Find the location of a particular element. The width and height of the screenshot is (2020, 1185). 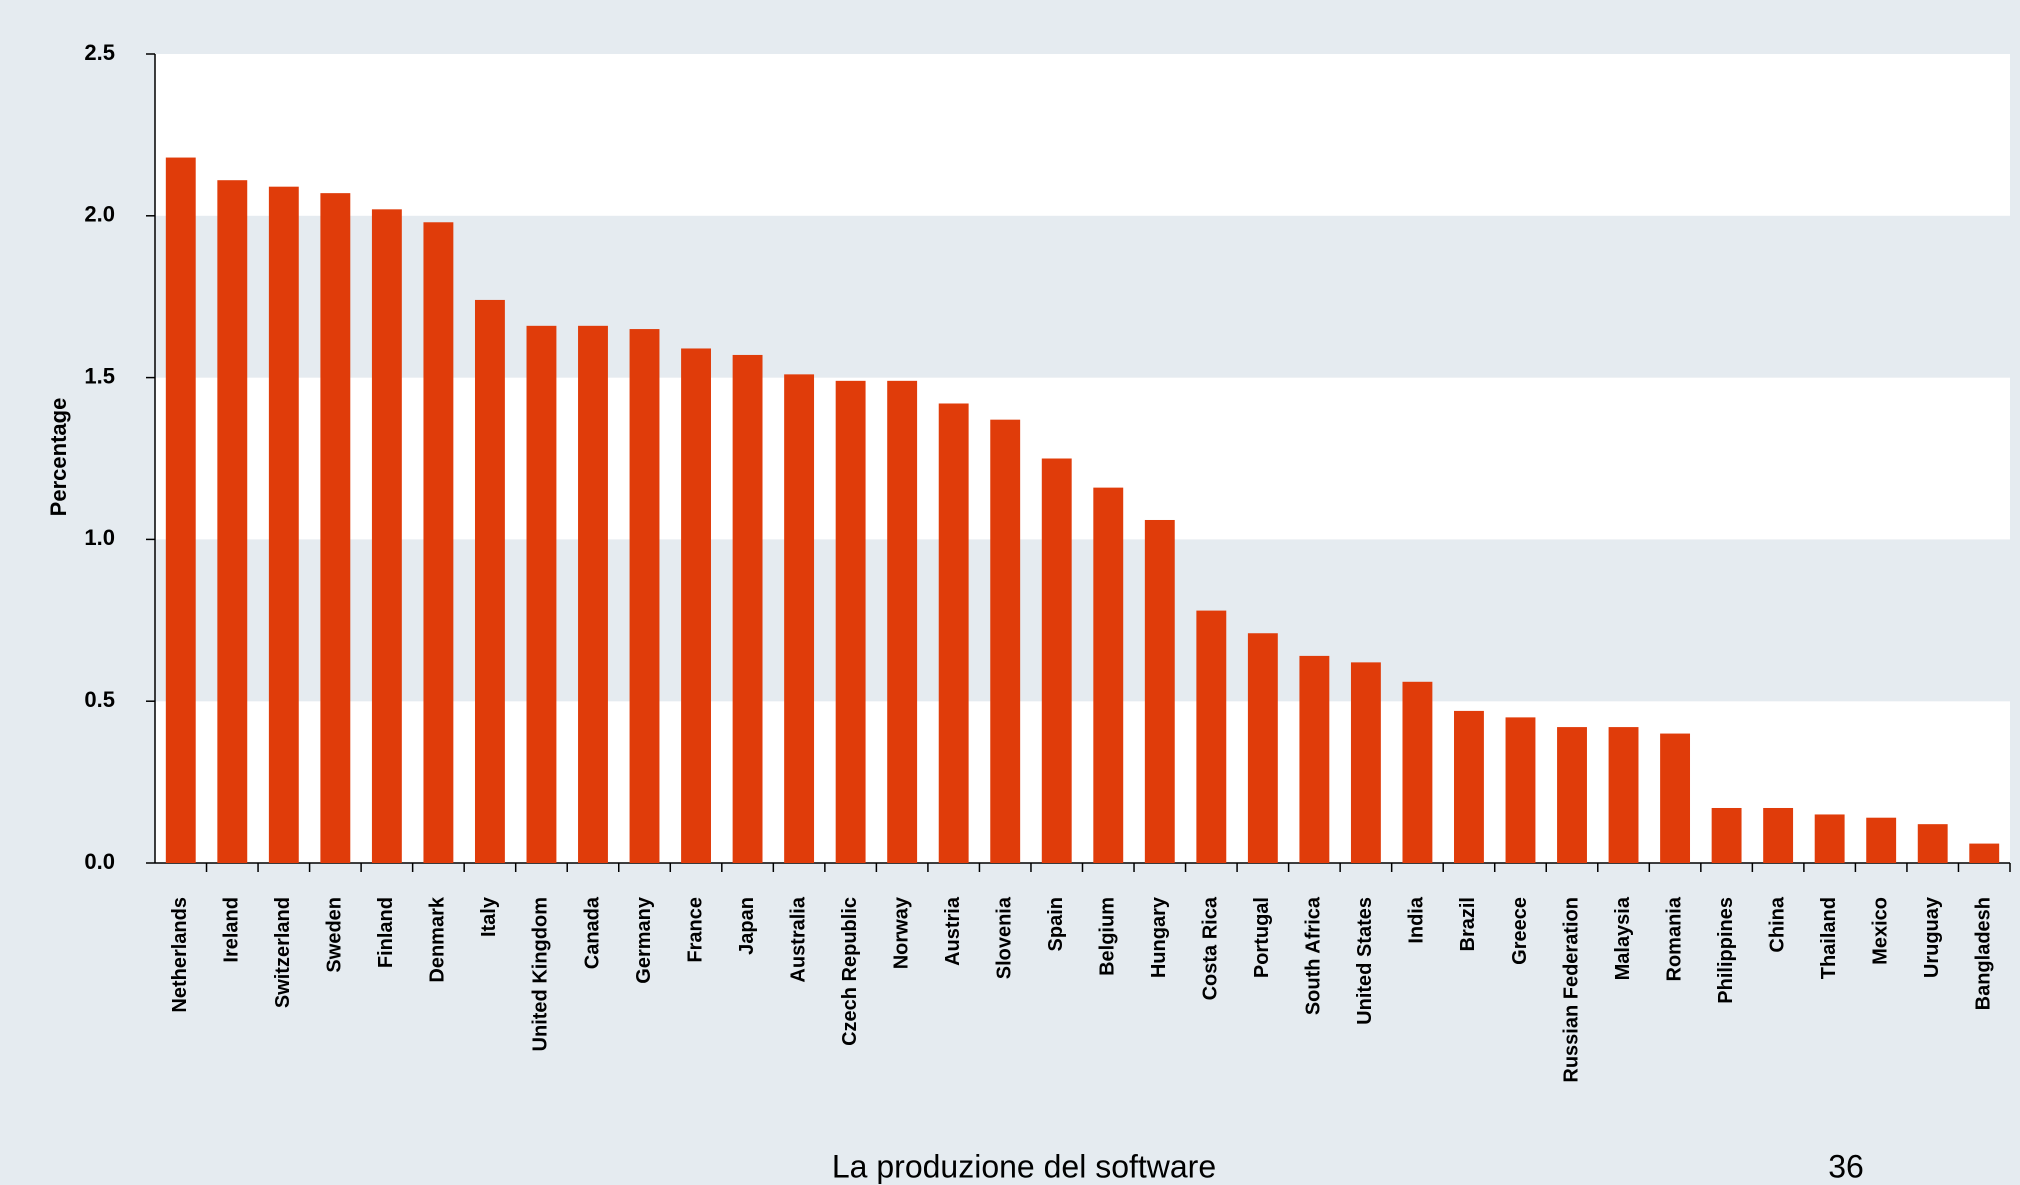

x-tick-label: Thailand is located at coordinates (1829, 938).